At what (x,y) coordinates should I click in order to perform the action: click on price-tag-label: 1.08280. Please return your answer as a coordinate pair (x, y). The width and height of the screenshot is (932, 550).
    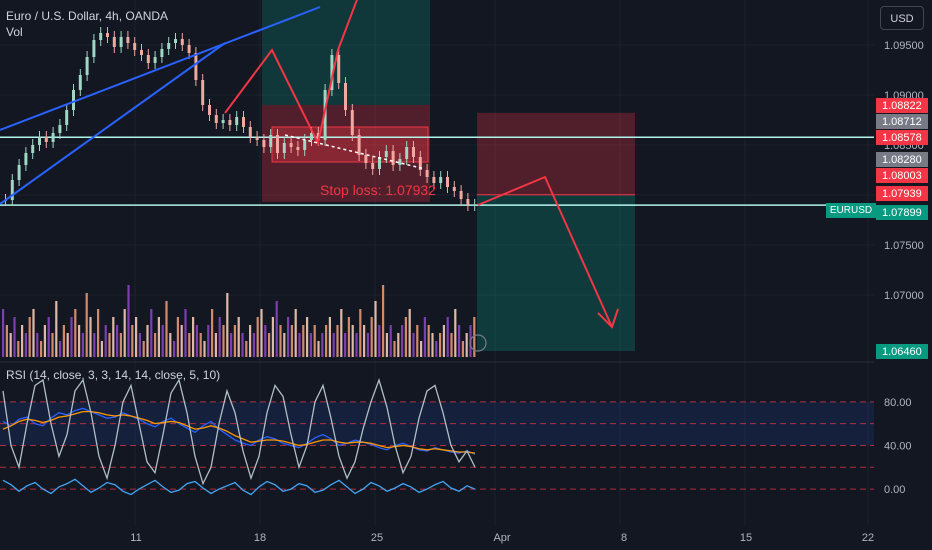
    Looking at the image, I should click on (902, 160).